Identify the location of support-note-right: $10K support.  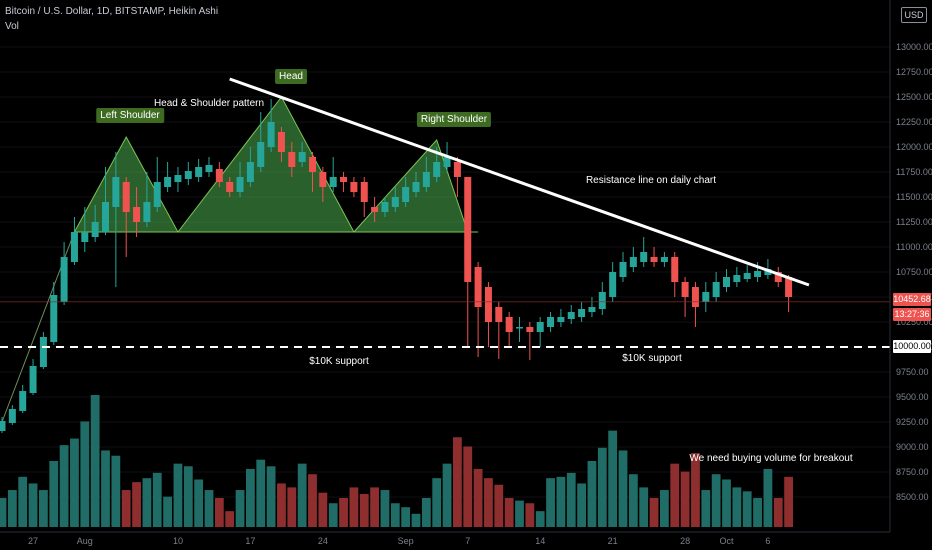
(652, 358).